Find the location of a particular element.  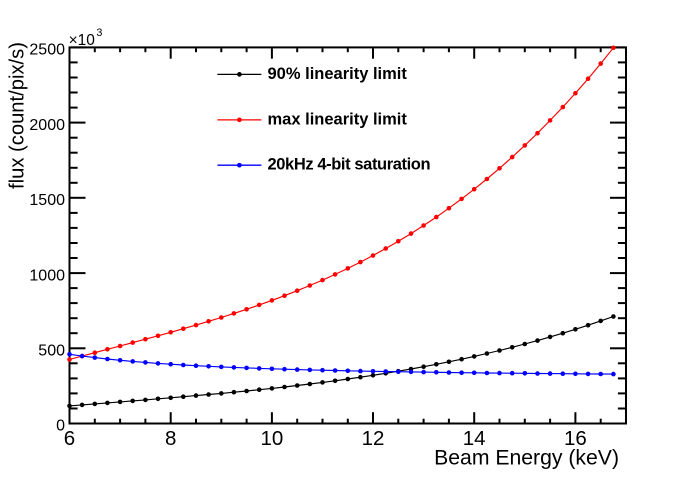

svg-text: 6 is located at coordinates (69, 438).